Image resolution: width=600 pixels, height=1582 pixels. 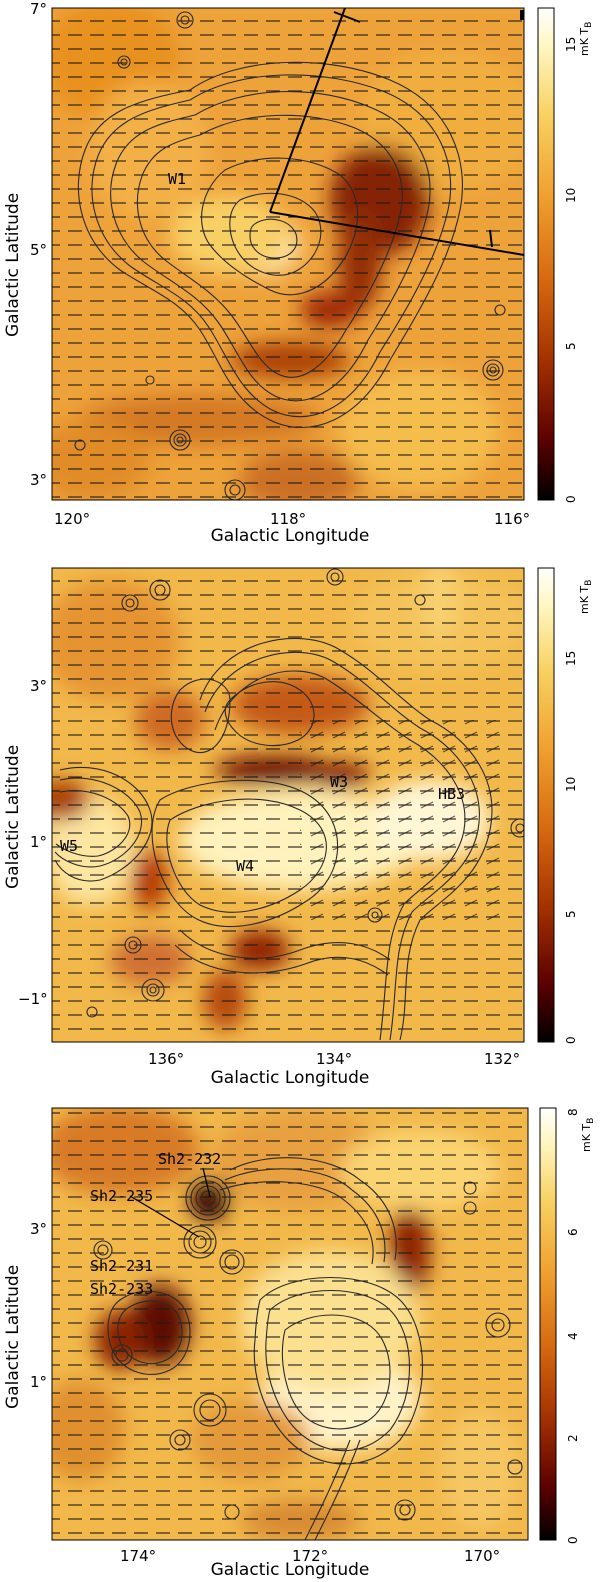 I want to click on x-tick: 136°, so click(x=166, y=1059).